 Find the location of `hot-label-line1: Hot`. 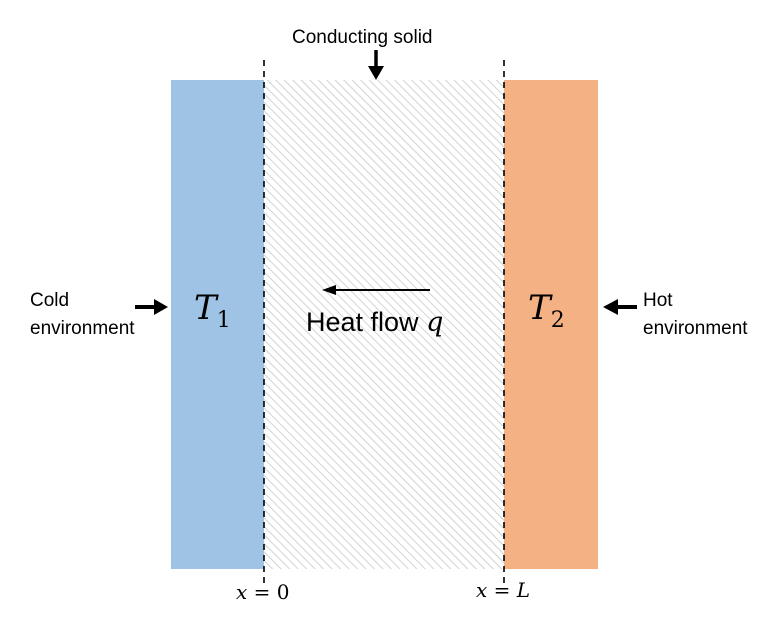

hot-label-line1: Hot is located at coordinates (658, 300).